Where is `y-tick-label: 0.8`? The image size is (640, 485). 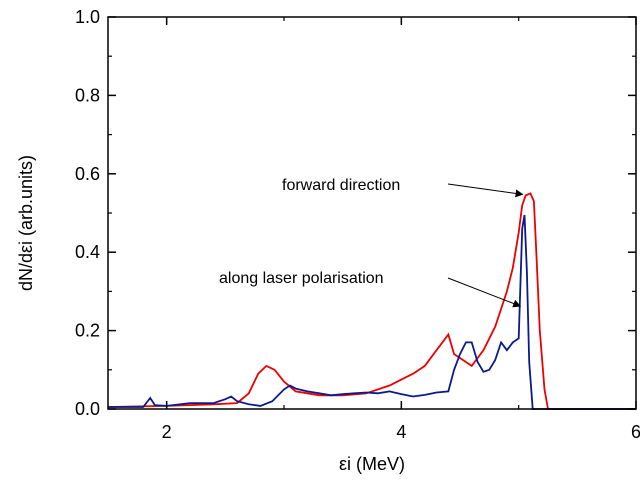 y-tick-label: 0.8 is located at coordinates (87, 95).